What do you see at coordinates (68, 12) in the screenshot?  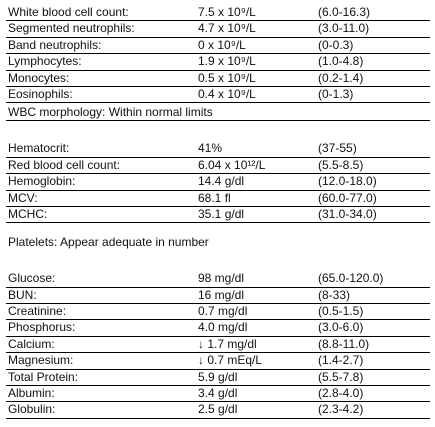 I see `test-name: White blood cell count:` at bounding box center [68, 12].